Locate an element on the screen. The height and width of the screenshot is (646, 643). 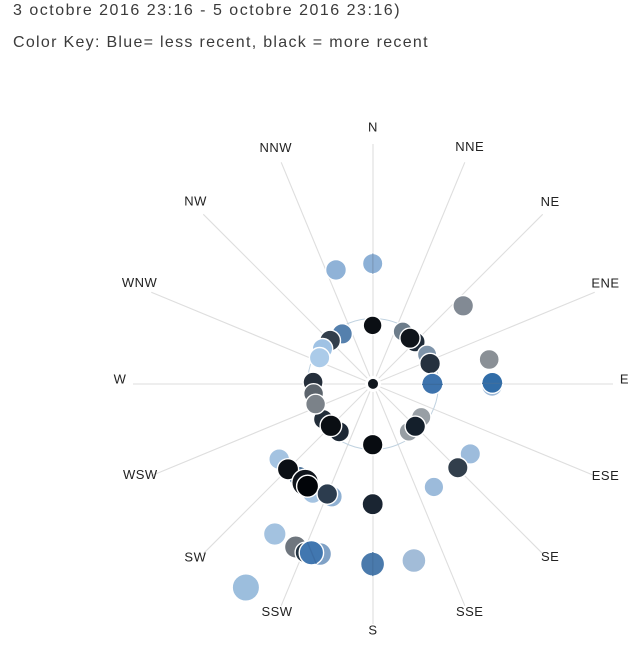
svg-text: N is located at coordinates (373, 127).